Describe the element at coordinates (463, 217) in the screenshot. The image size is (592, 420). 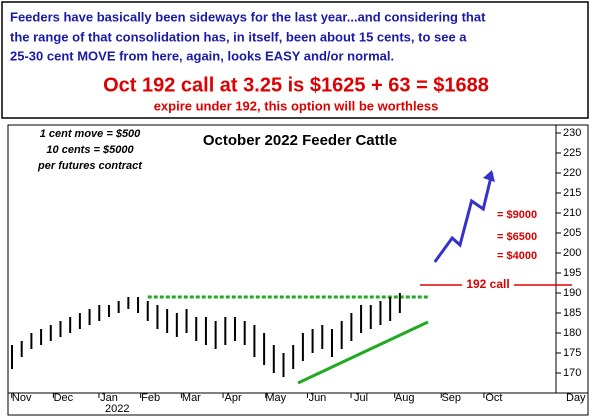
I see `projection` at that location.